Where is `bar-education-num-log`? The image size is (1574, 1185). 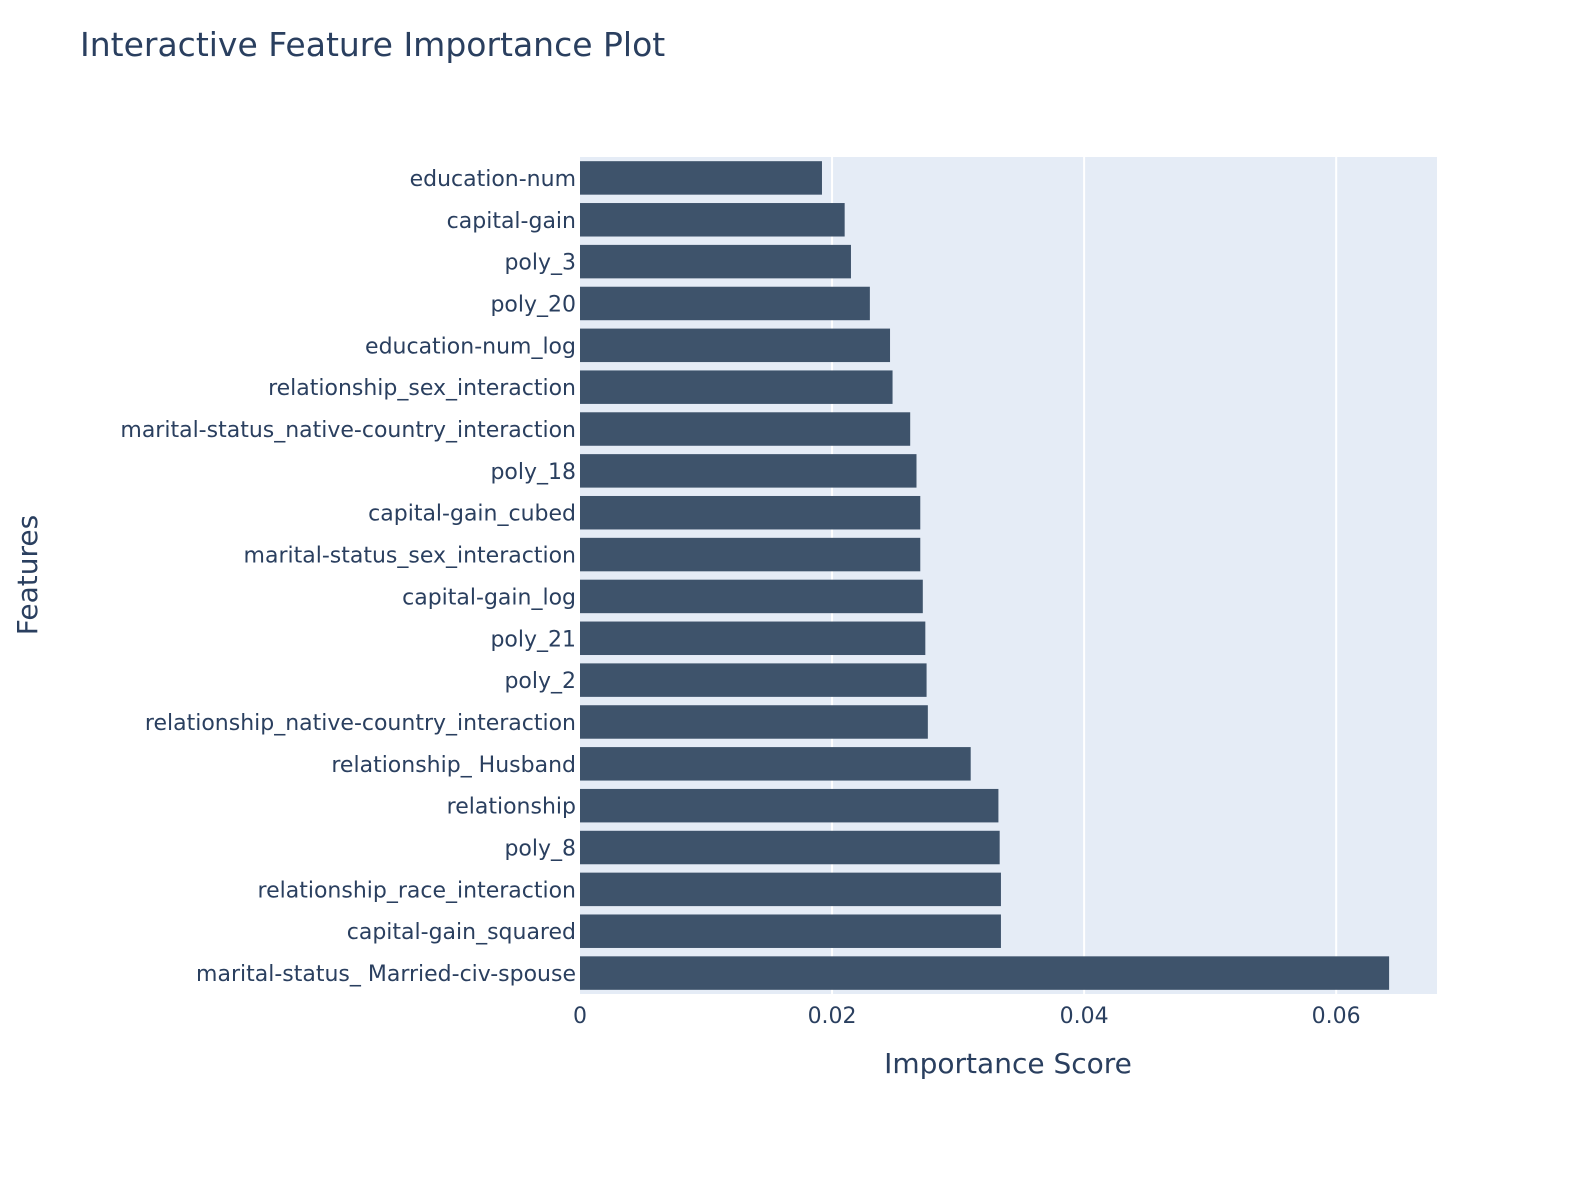
bar-education-num-log is located at coordinates (735, 345).